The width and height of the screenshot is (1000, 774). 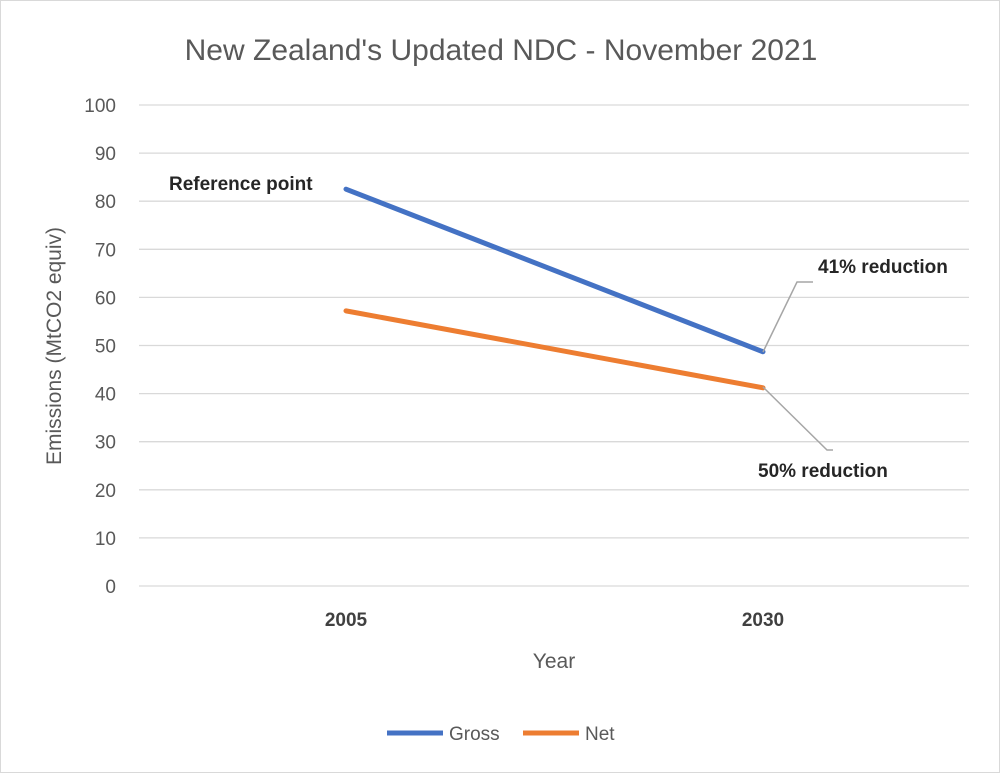 I want to click on y-tick-label-30: 30, so click(x=105, y=443).